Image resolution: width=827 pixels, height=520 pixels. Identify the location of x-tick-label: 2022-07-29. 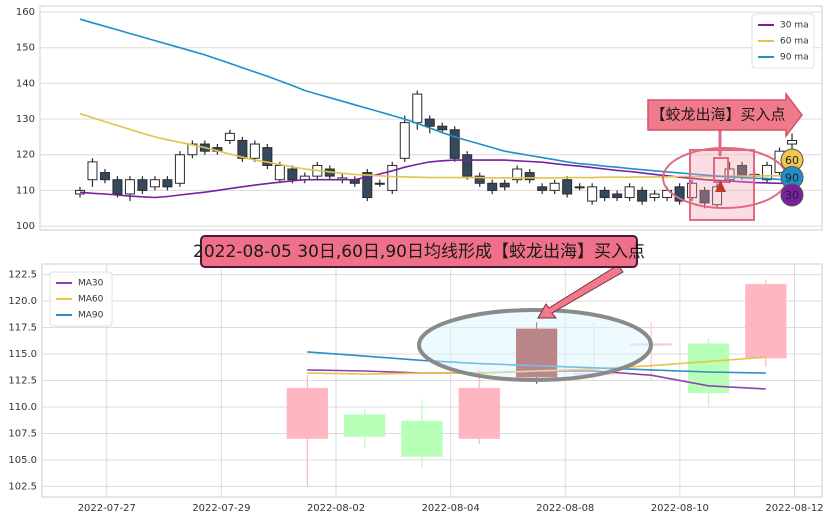
(221, 508).